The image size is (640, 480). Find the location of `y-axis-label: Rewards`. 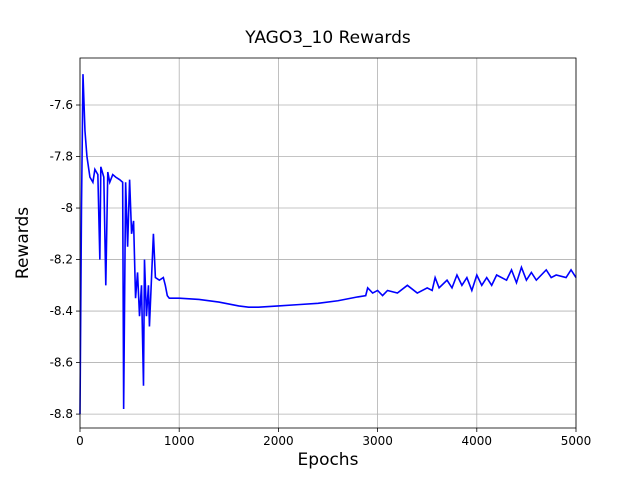

y-axis-label: Rewards is located at coordinates (23, 243).